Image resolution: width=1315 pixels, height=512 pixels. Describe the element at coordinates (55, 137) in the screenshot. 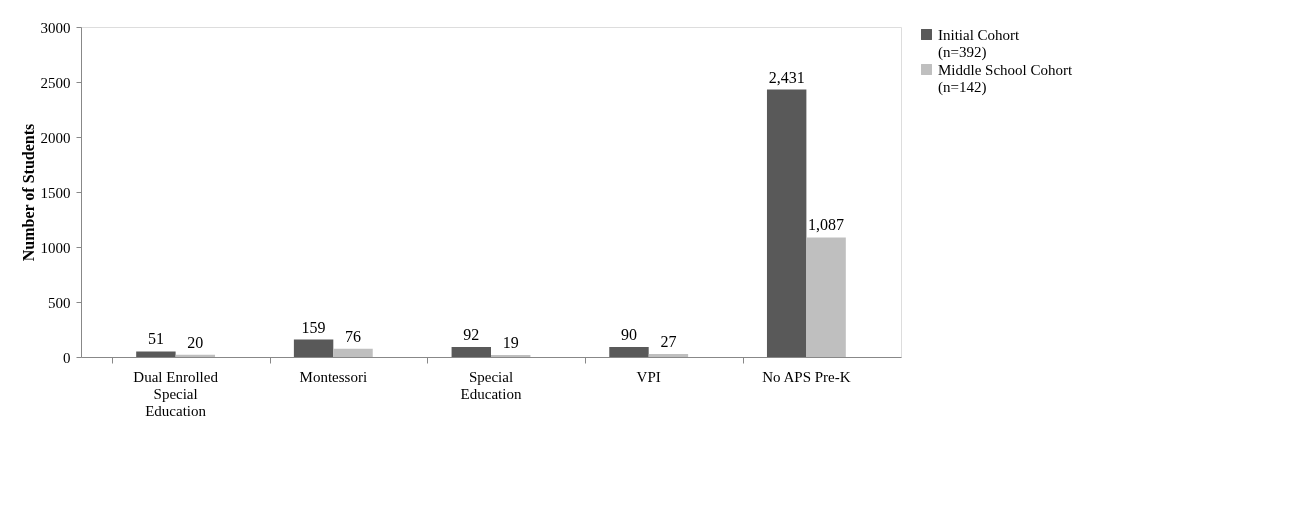

I see `y-tick-label: 2000` at that location.